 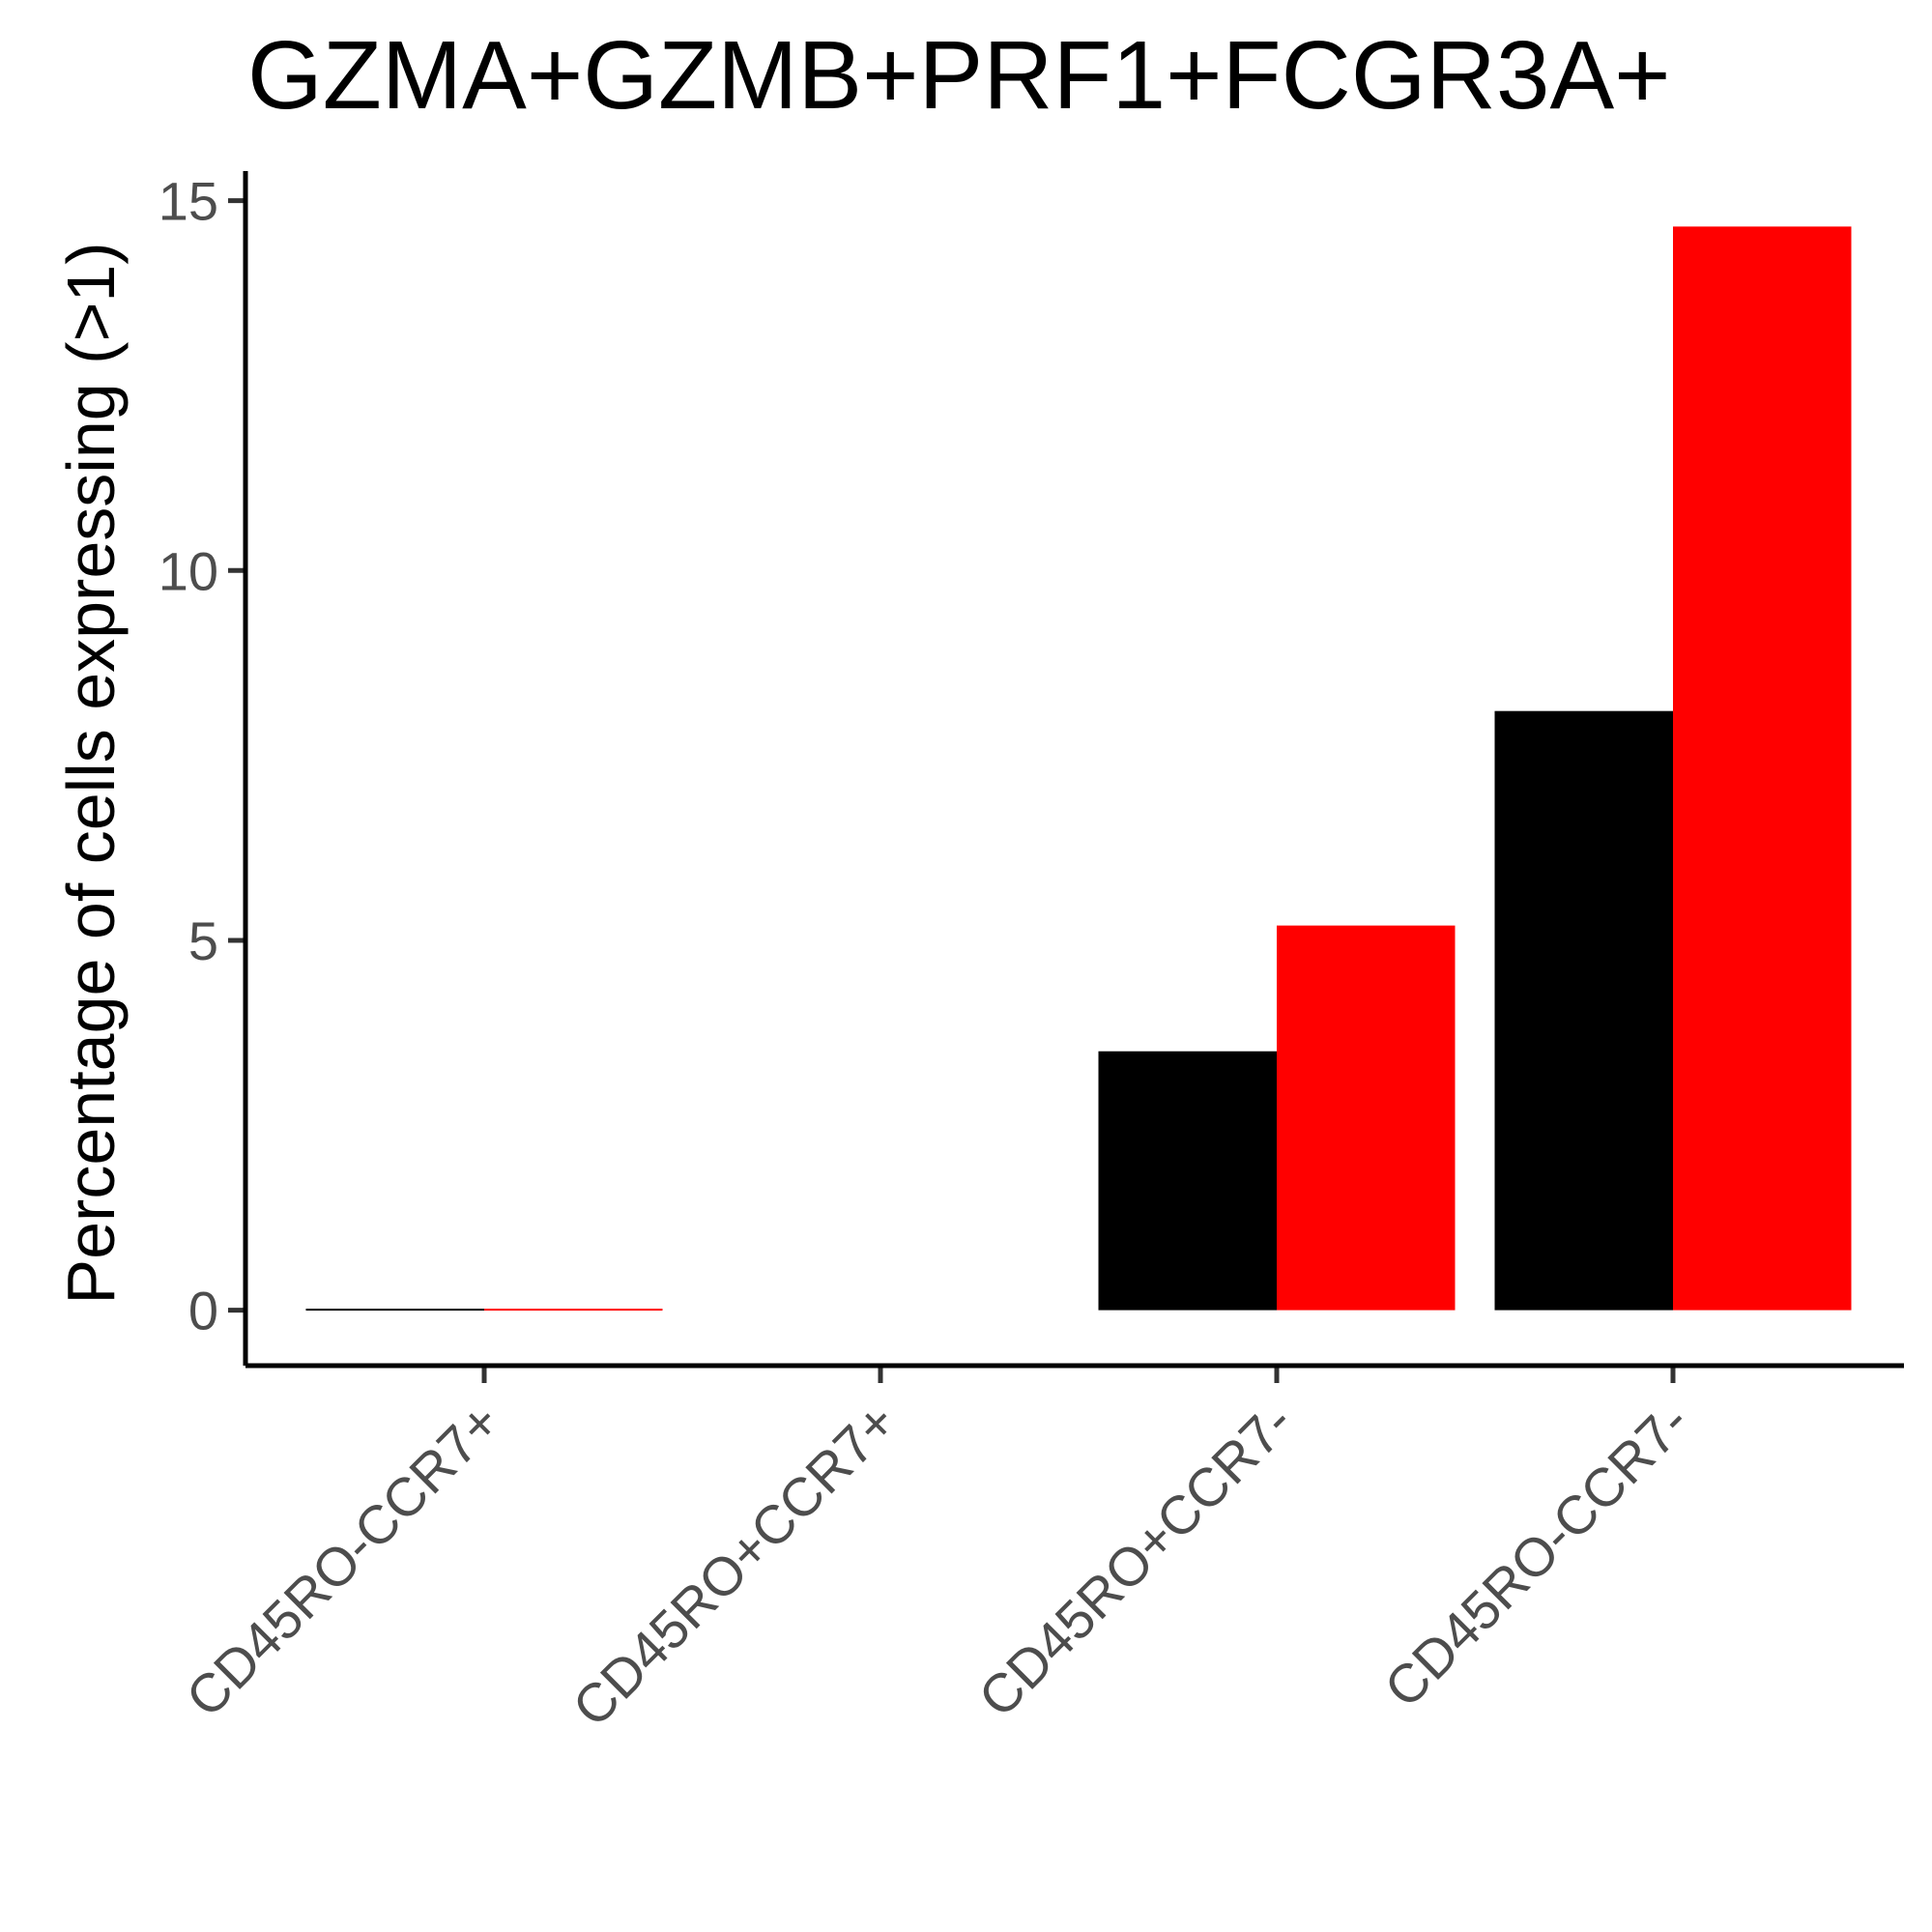 What do you see at coordinates (1536, 1554) in the screenshot?
I see `x-tick-label: CD45RO-CCR7-` at bounding box center [1536, 1554].